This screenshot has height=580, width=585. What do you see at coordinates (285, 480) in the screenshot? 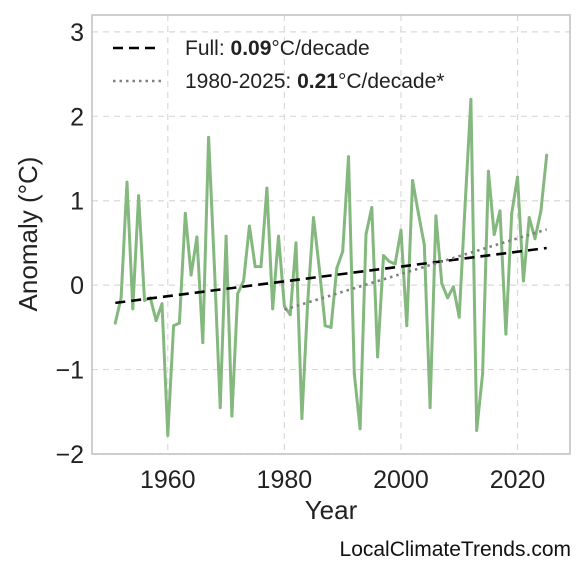
I see `x-tick-label: 1980` at bounding box center [285, 480].